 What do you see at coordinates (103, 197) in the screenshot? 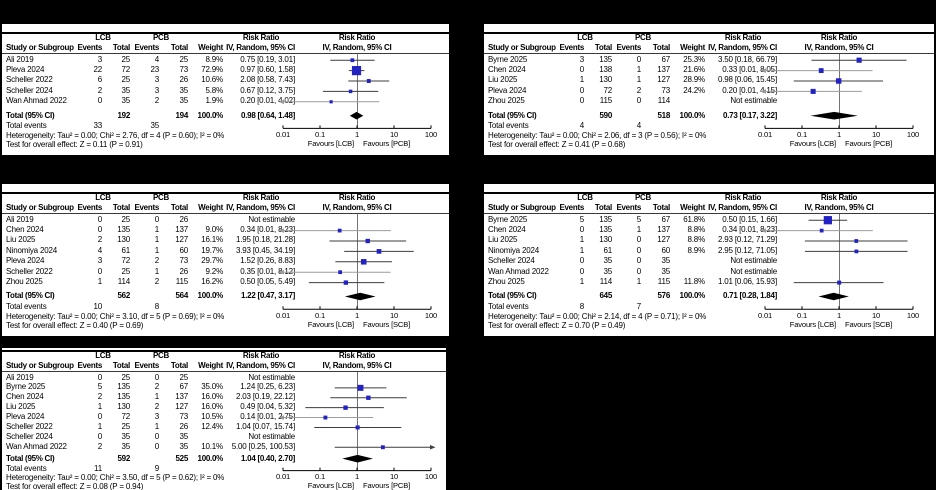
I see `group-header-lcb: LCB` at bounding box center [103, 197].